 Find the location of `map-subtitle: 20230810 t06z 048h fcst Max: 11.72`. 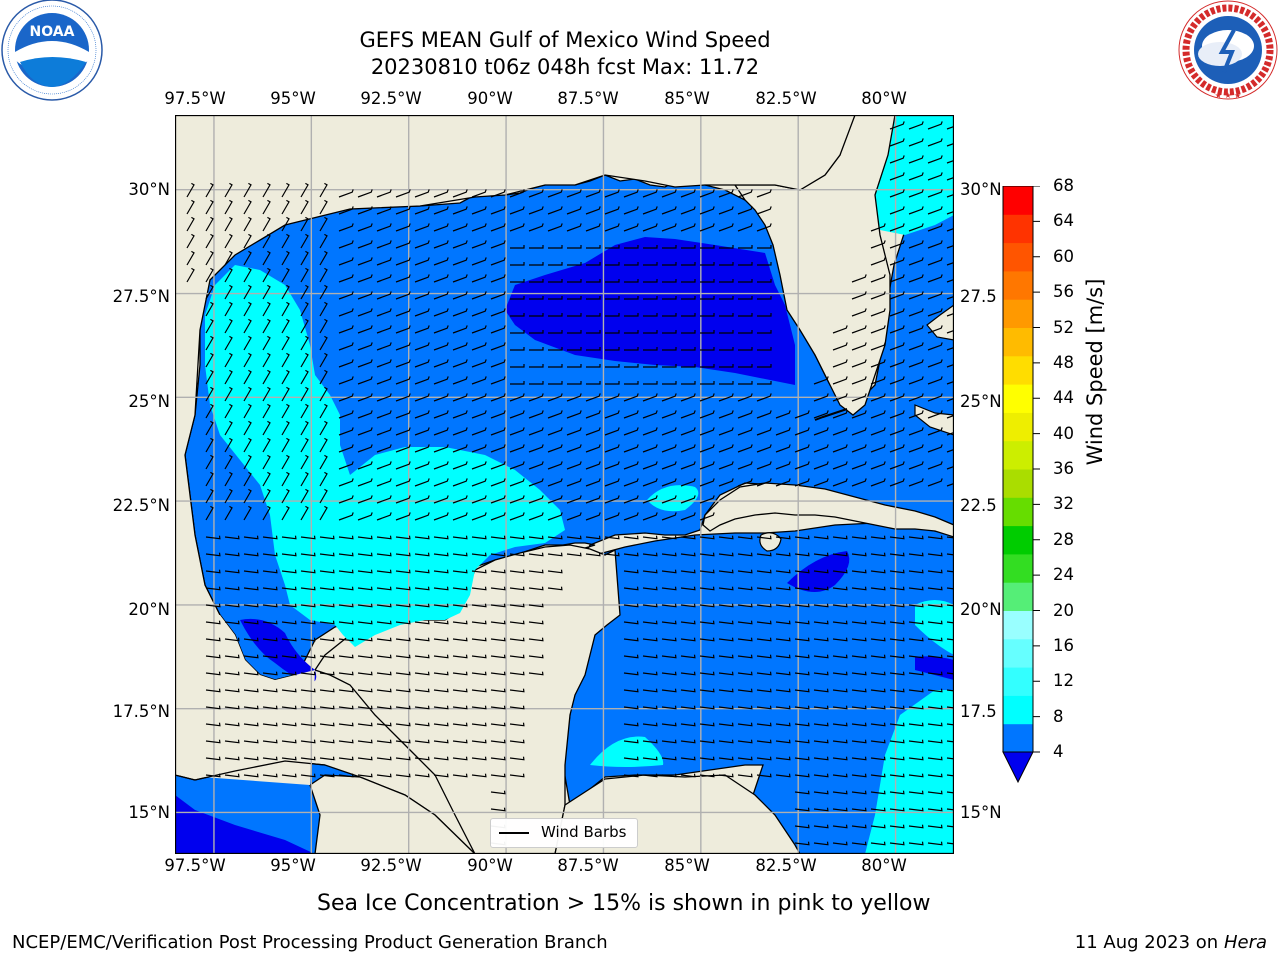

map-subtitle: 20230810 t06z 048h fcst Max: 11.72 is located at coordinates (565, 67).